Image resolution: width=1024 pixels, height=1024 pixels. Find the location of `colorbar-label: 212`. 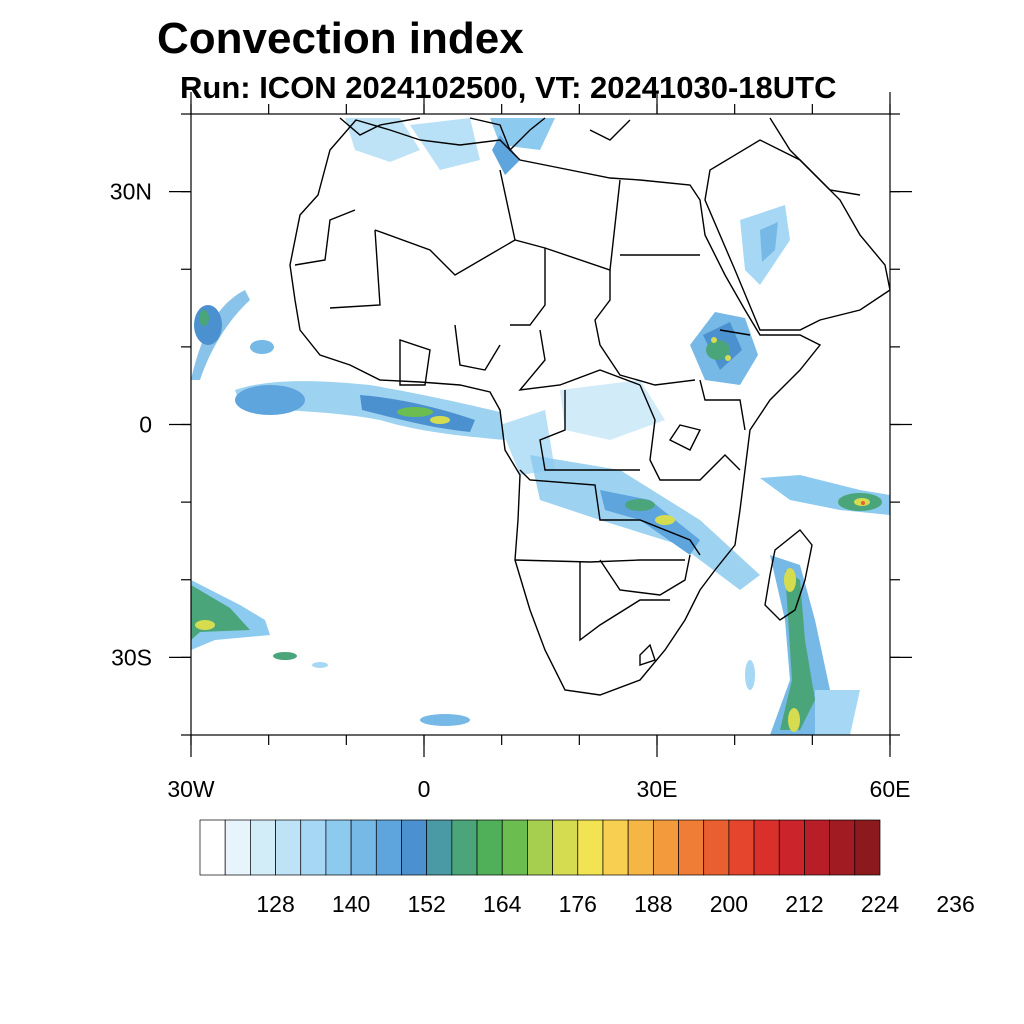

colorbar-label: 212 is located at coordinates (804, 904).